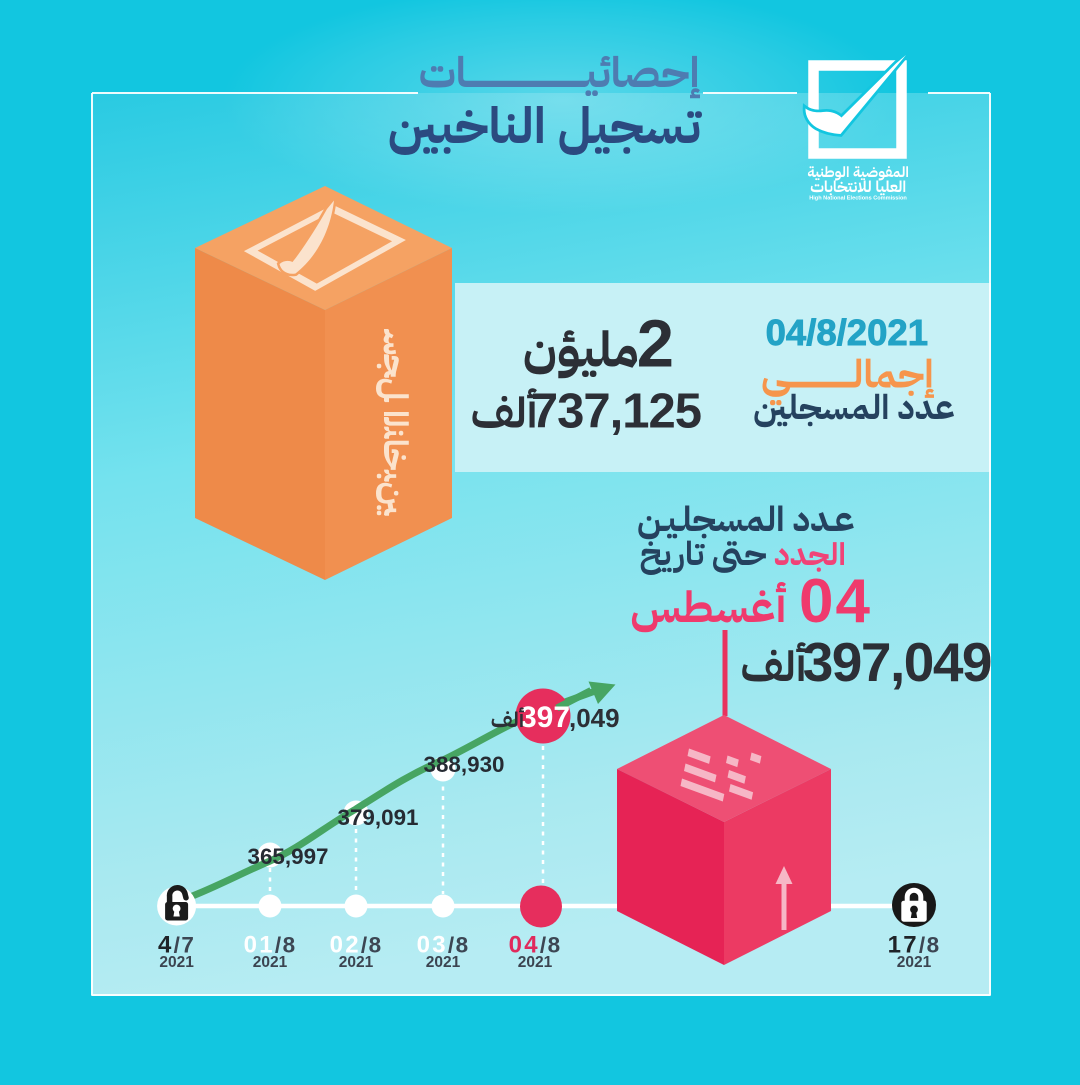 Image resolution: width=1080 pixels, height=1085 pixels. What do you see at coordinates (545, 717) in the screenshot?
I see `svg-text: 397` at bounding box center [545, 717].